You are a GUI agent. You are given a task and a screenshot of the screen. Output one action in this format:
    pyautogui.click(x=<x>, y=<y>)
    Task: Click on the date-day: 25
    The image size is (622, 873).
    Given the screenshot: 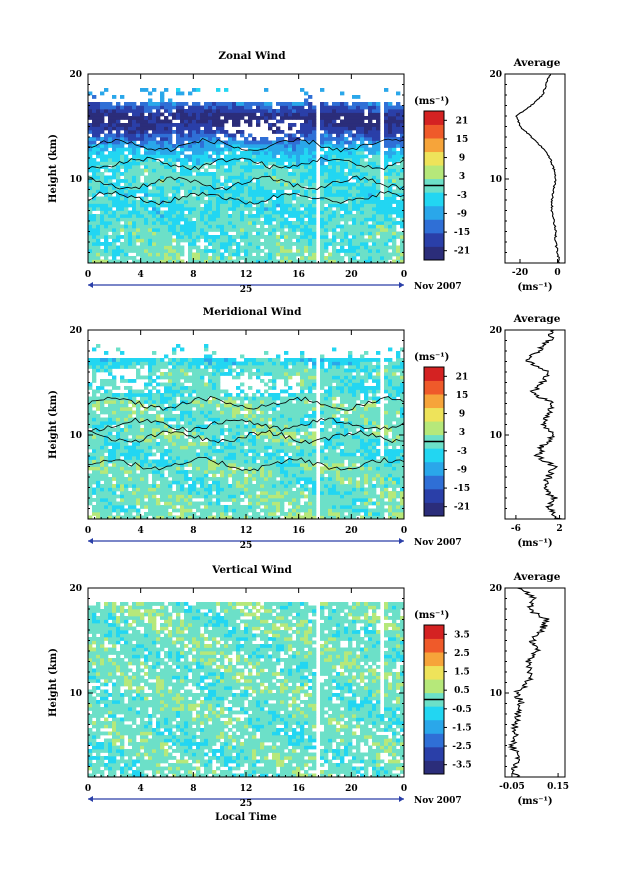 What is the action you would take?
    pyautogui.click(x=246, y=290)
    